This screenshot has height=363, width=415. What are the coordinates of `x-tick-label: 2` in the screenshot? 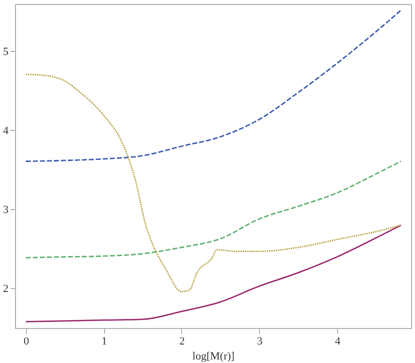 It's located at (182, 342).